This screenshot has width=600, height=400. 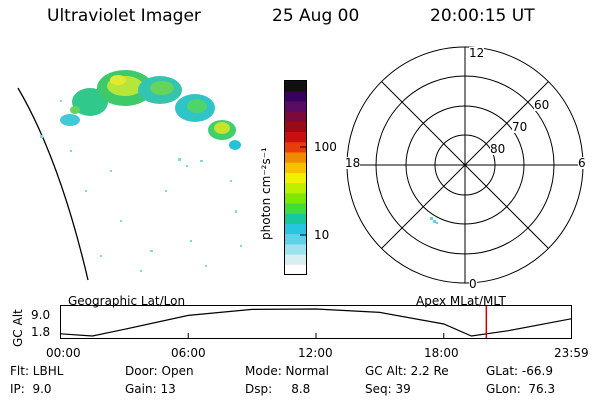 I want to click on timeline-frame, so click(x=316, y=322).